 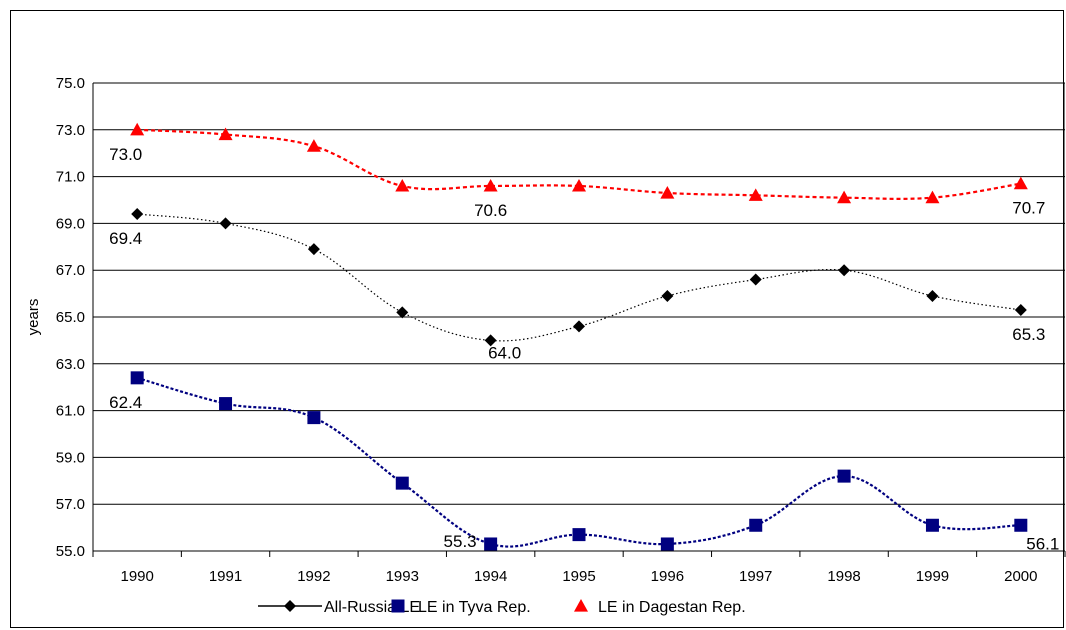 What do you see at coordinates (843, 576) in the screenshot?
I see `x-tick-label: 1998` at bounding box center [843, 576].